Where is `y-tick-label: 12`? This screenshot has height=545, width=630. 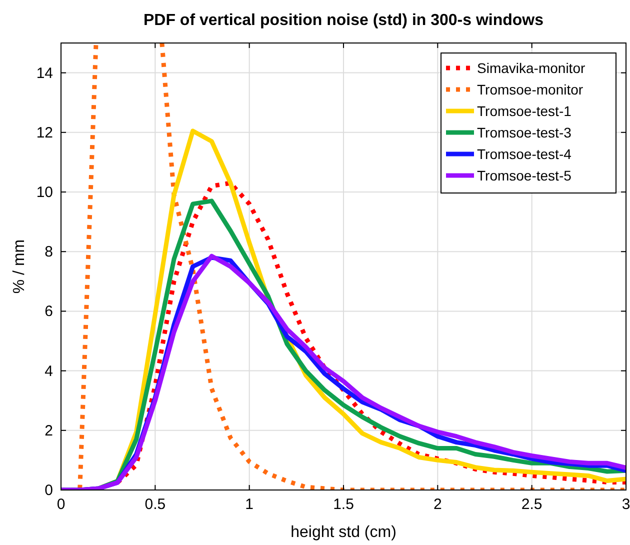 y-tick-label: 12 is located at coordinates (44, 133).